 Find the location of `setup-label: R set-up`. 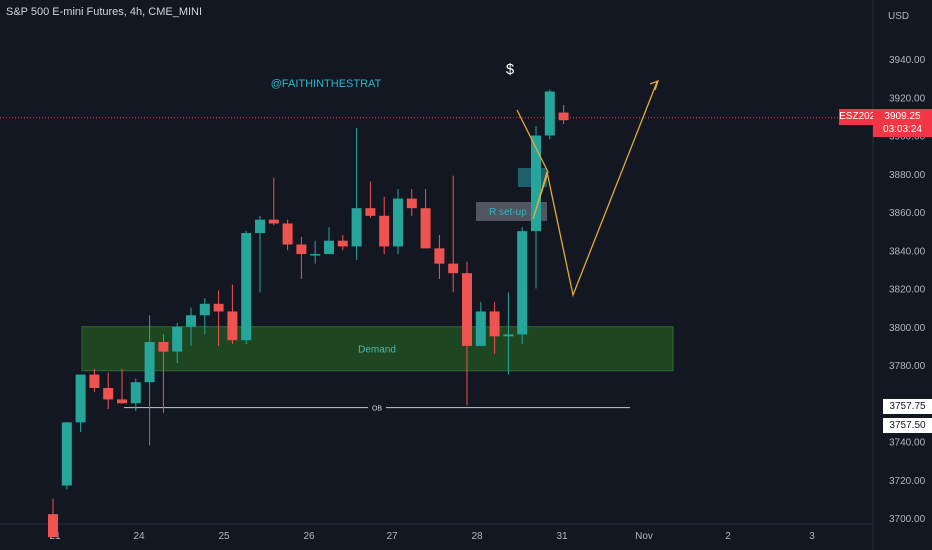

setup-label: R set-up is located at coordinates (508, 212).